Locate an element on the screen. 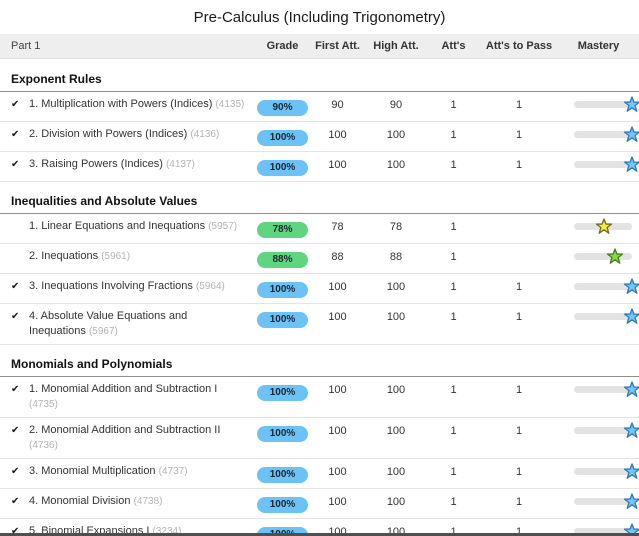 The image size is (639, 536). lesson-id: (4735) is located at coordinates (43, 404).